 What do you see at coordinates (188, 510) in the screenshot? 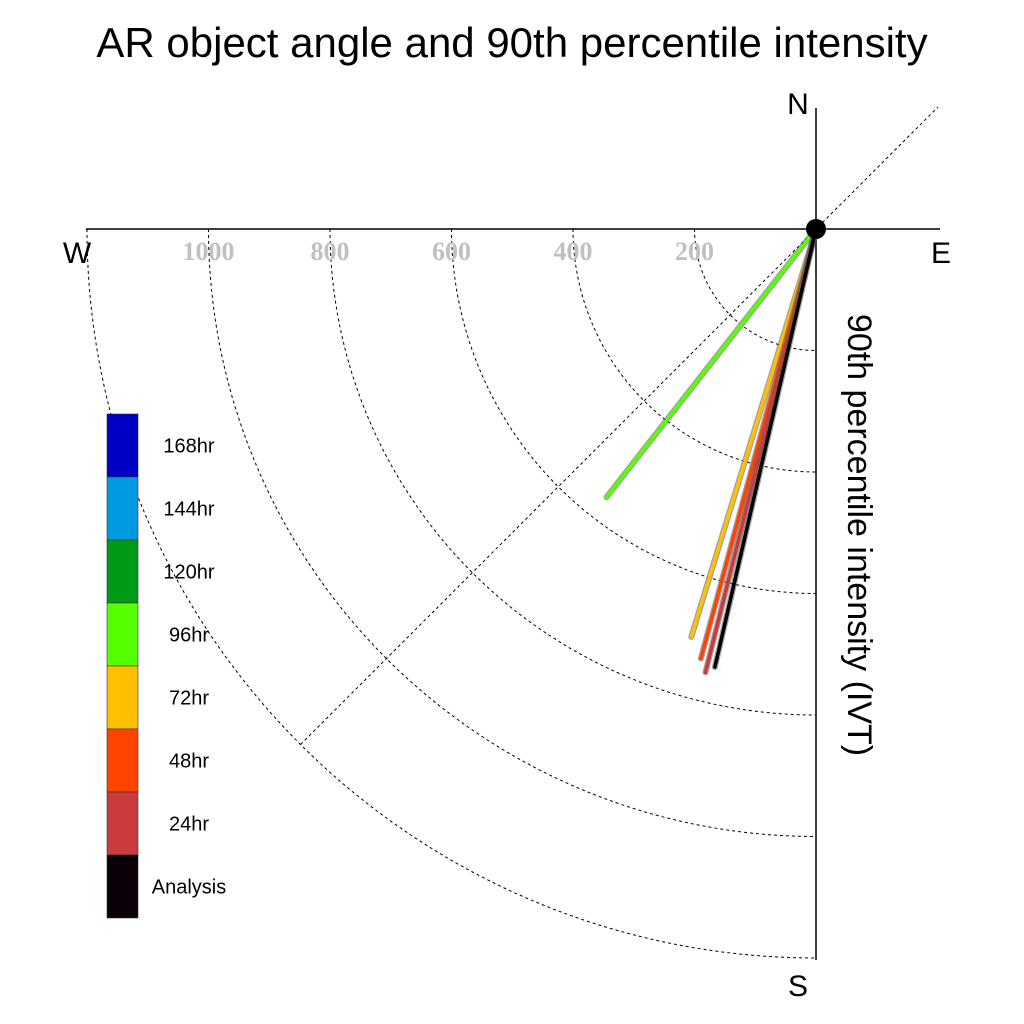
I see `legend-label: 144hr` at bounding box center [188, 510].